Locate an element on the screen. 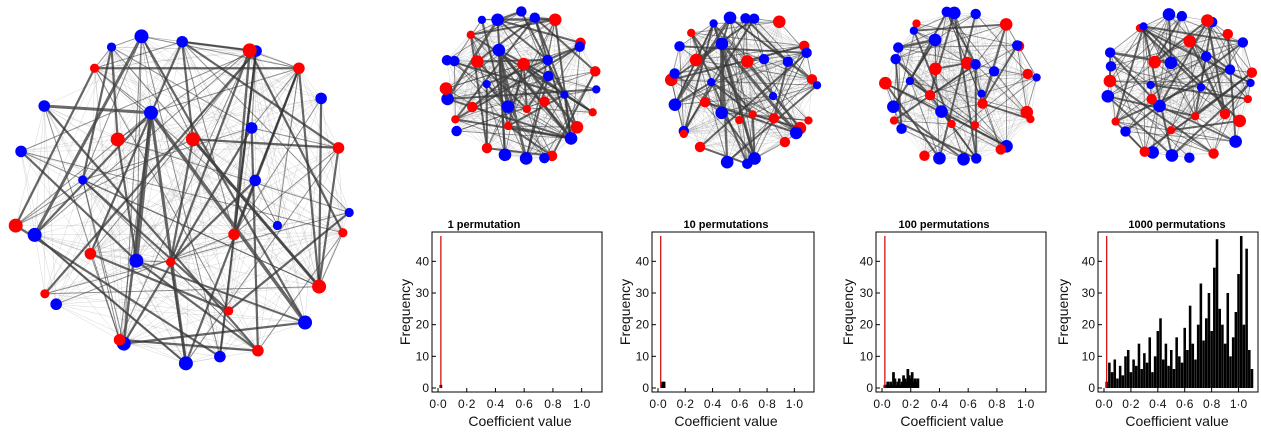  y-tick-label: 0 is located at coordinates (1091, 388).